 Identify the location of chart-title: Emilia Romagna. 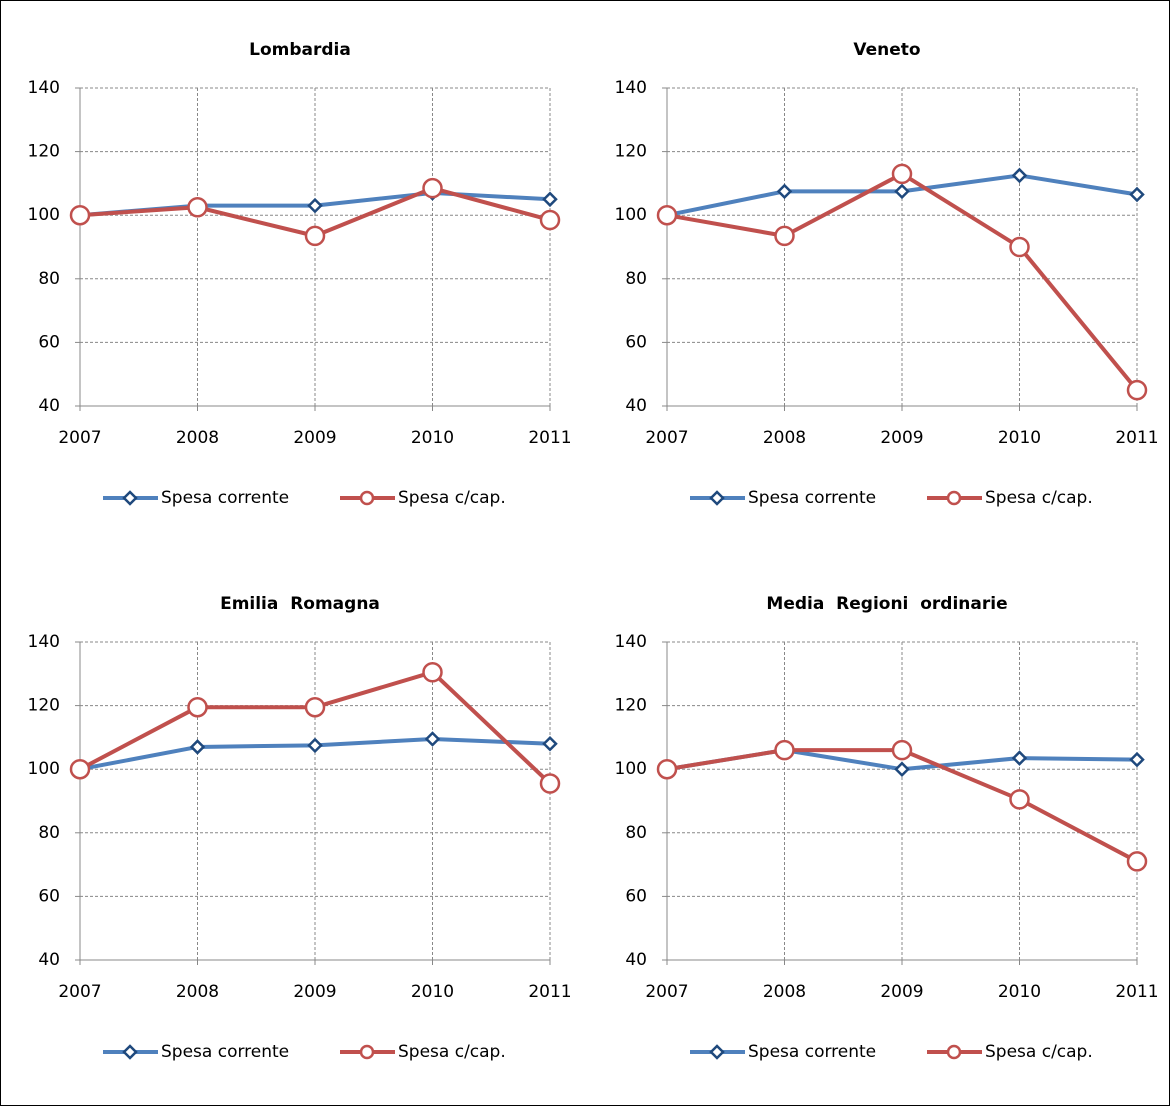
(300, 604).